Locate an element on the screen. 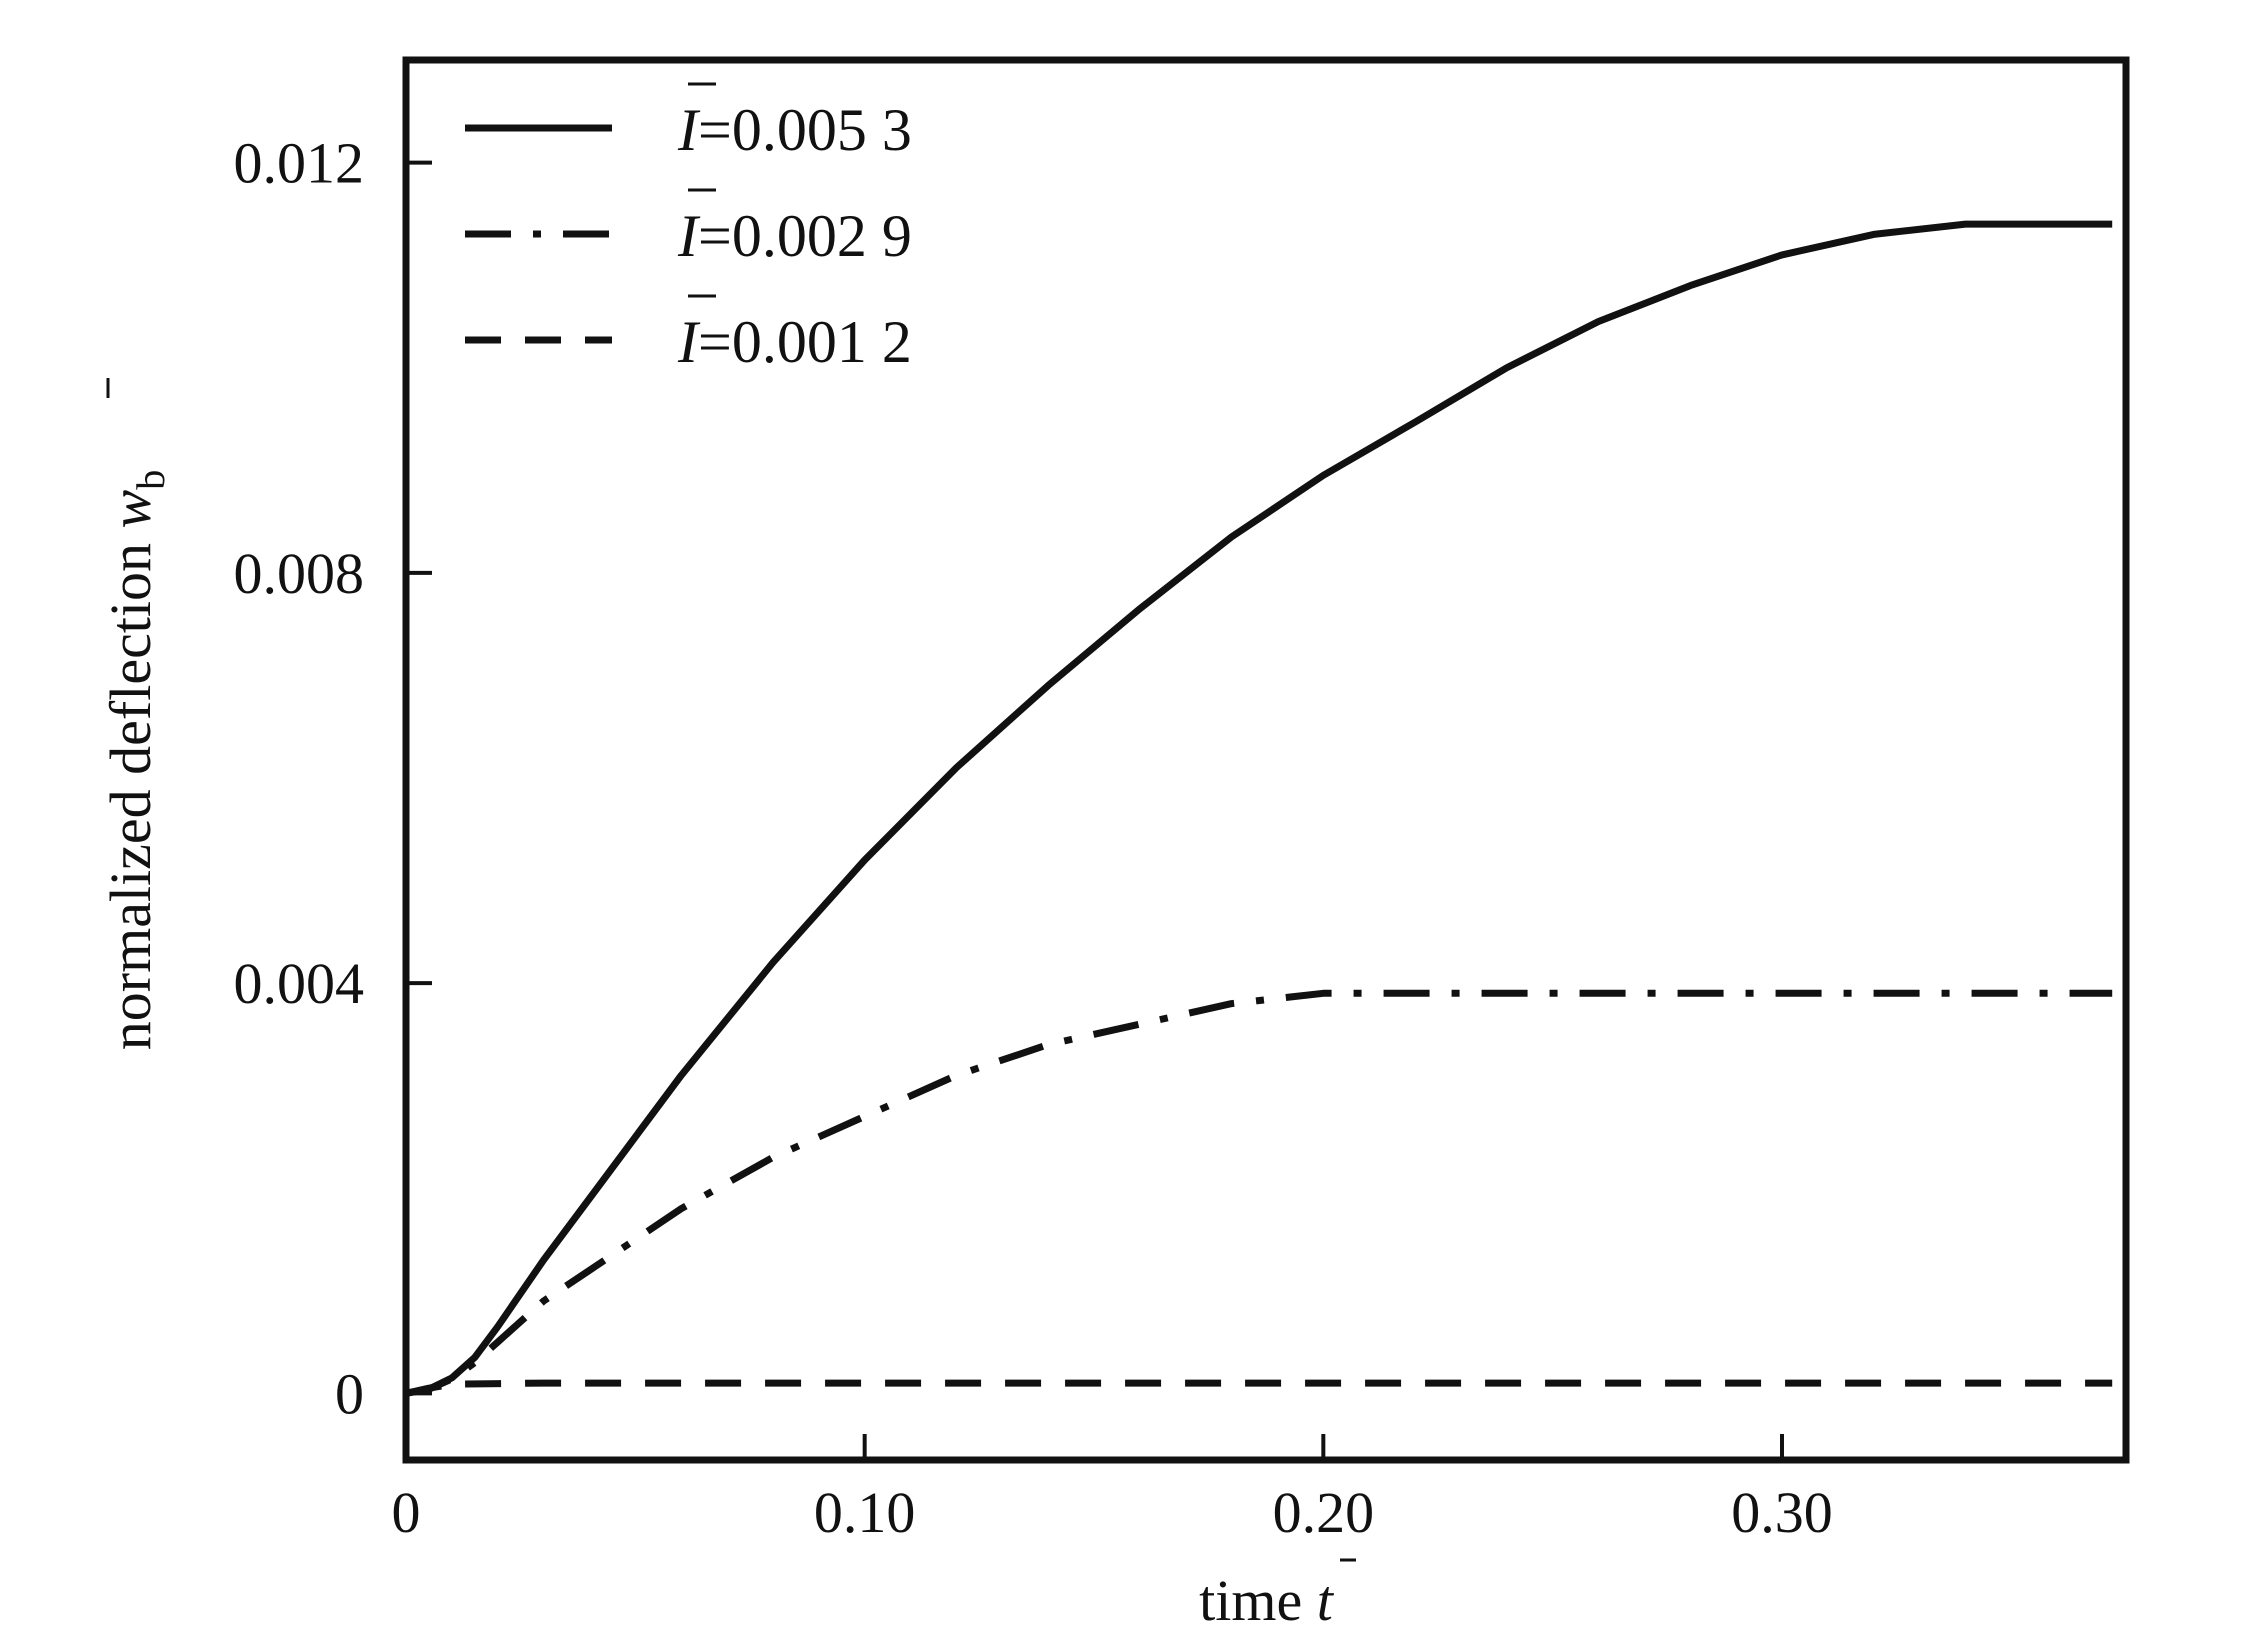 The height and width of the screenshot is (1643, 2244). x-tick-label-4: 0.30 is located at coordinates (1782, 1512).